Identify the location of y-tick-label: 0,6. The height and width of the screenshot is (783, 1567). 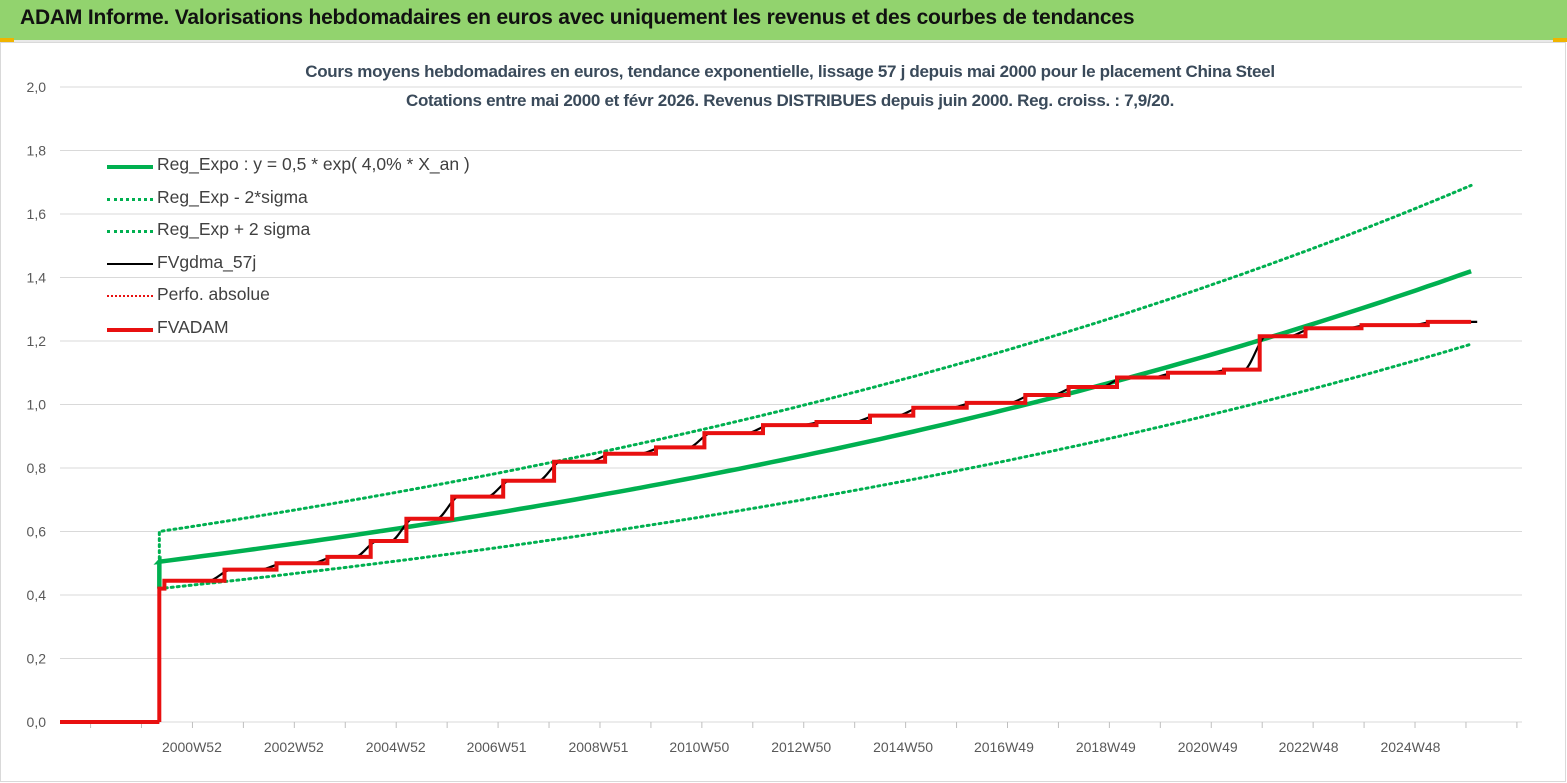
(37, 532).